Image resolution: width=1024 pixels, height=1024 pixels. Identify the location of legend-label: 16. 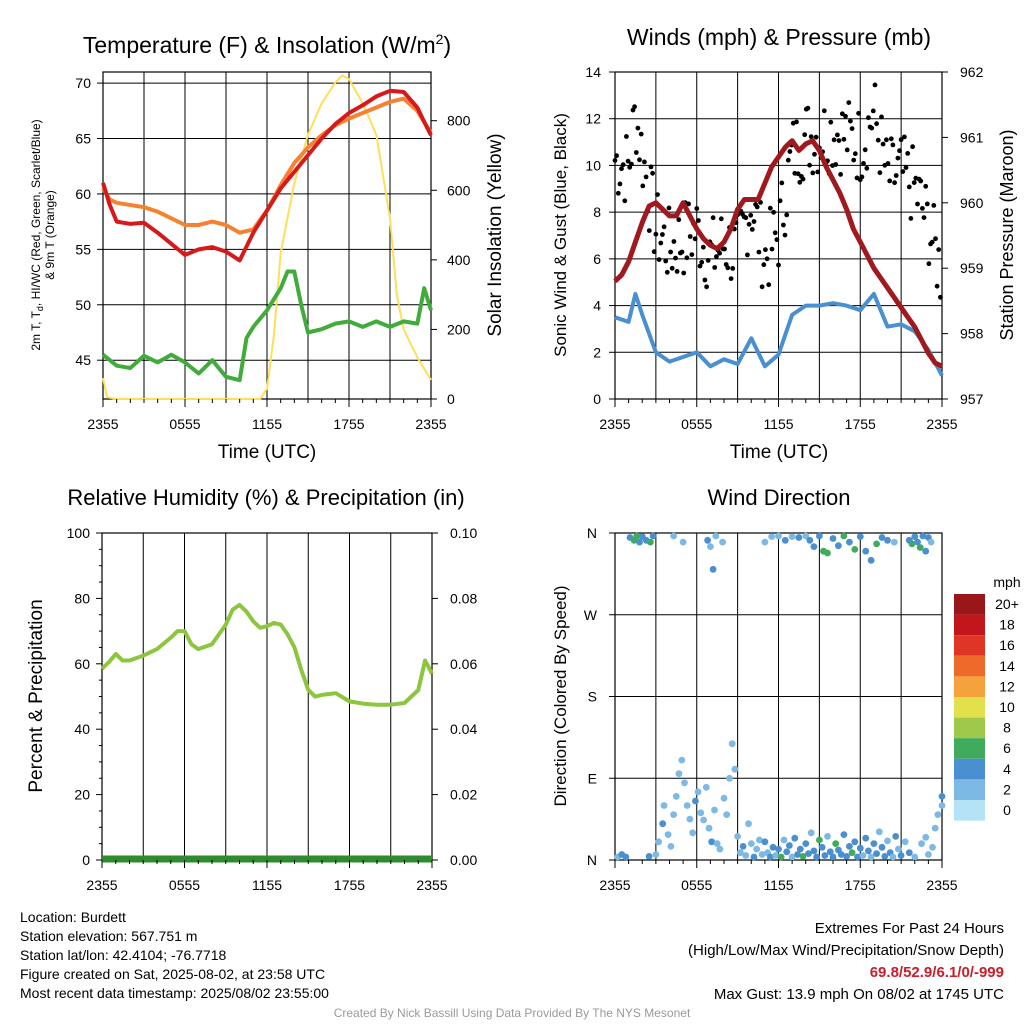
(1007, 645).